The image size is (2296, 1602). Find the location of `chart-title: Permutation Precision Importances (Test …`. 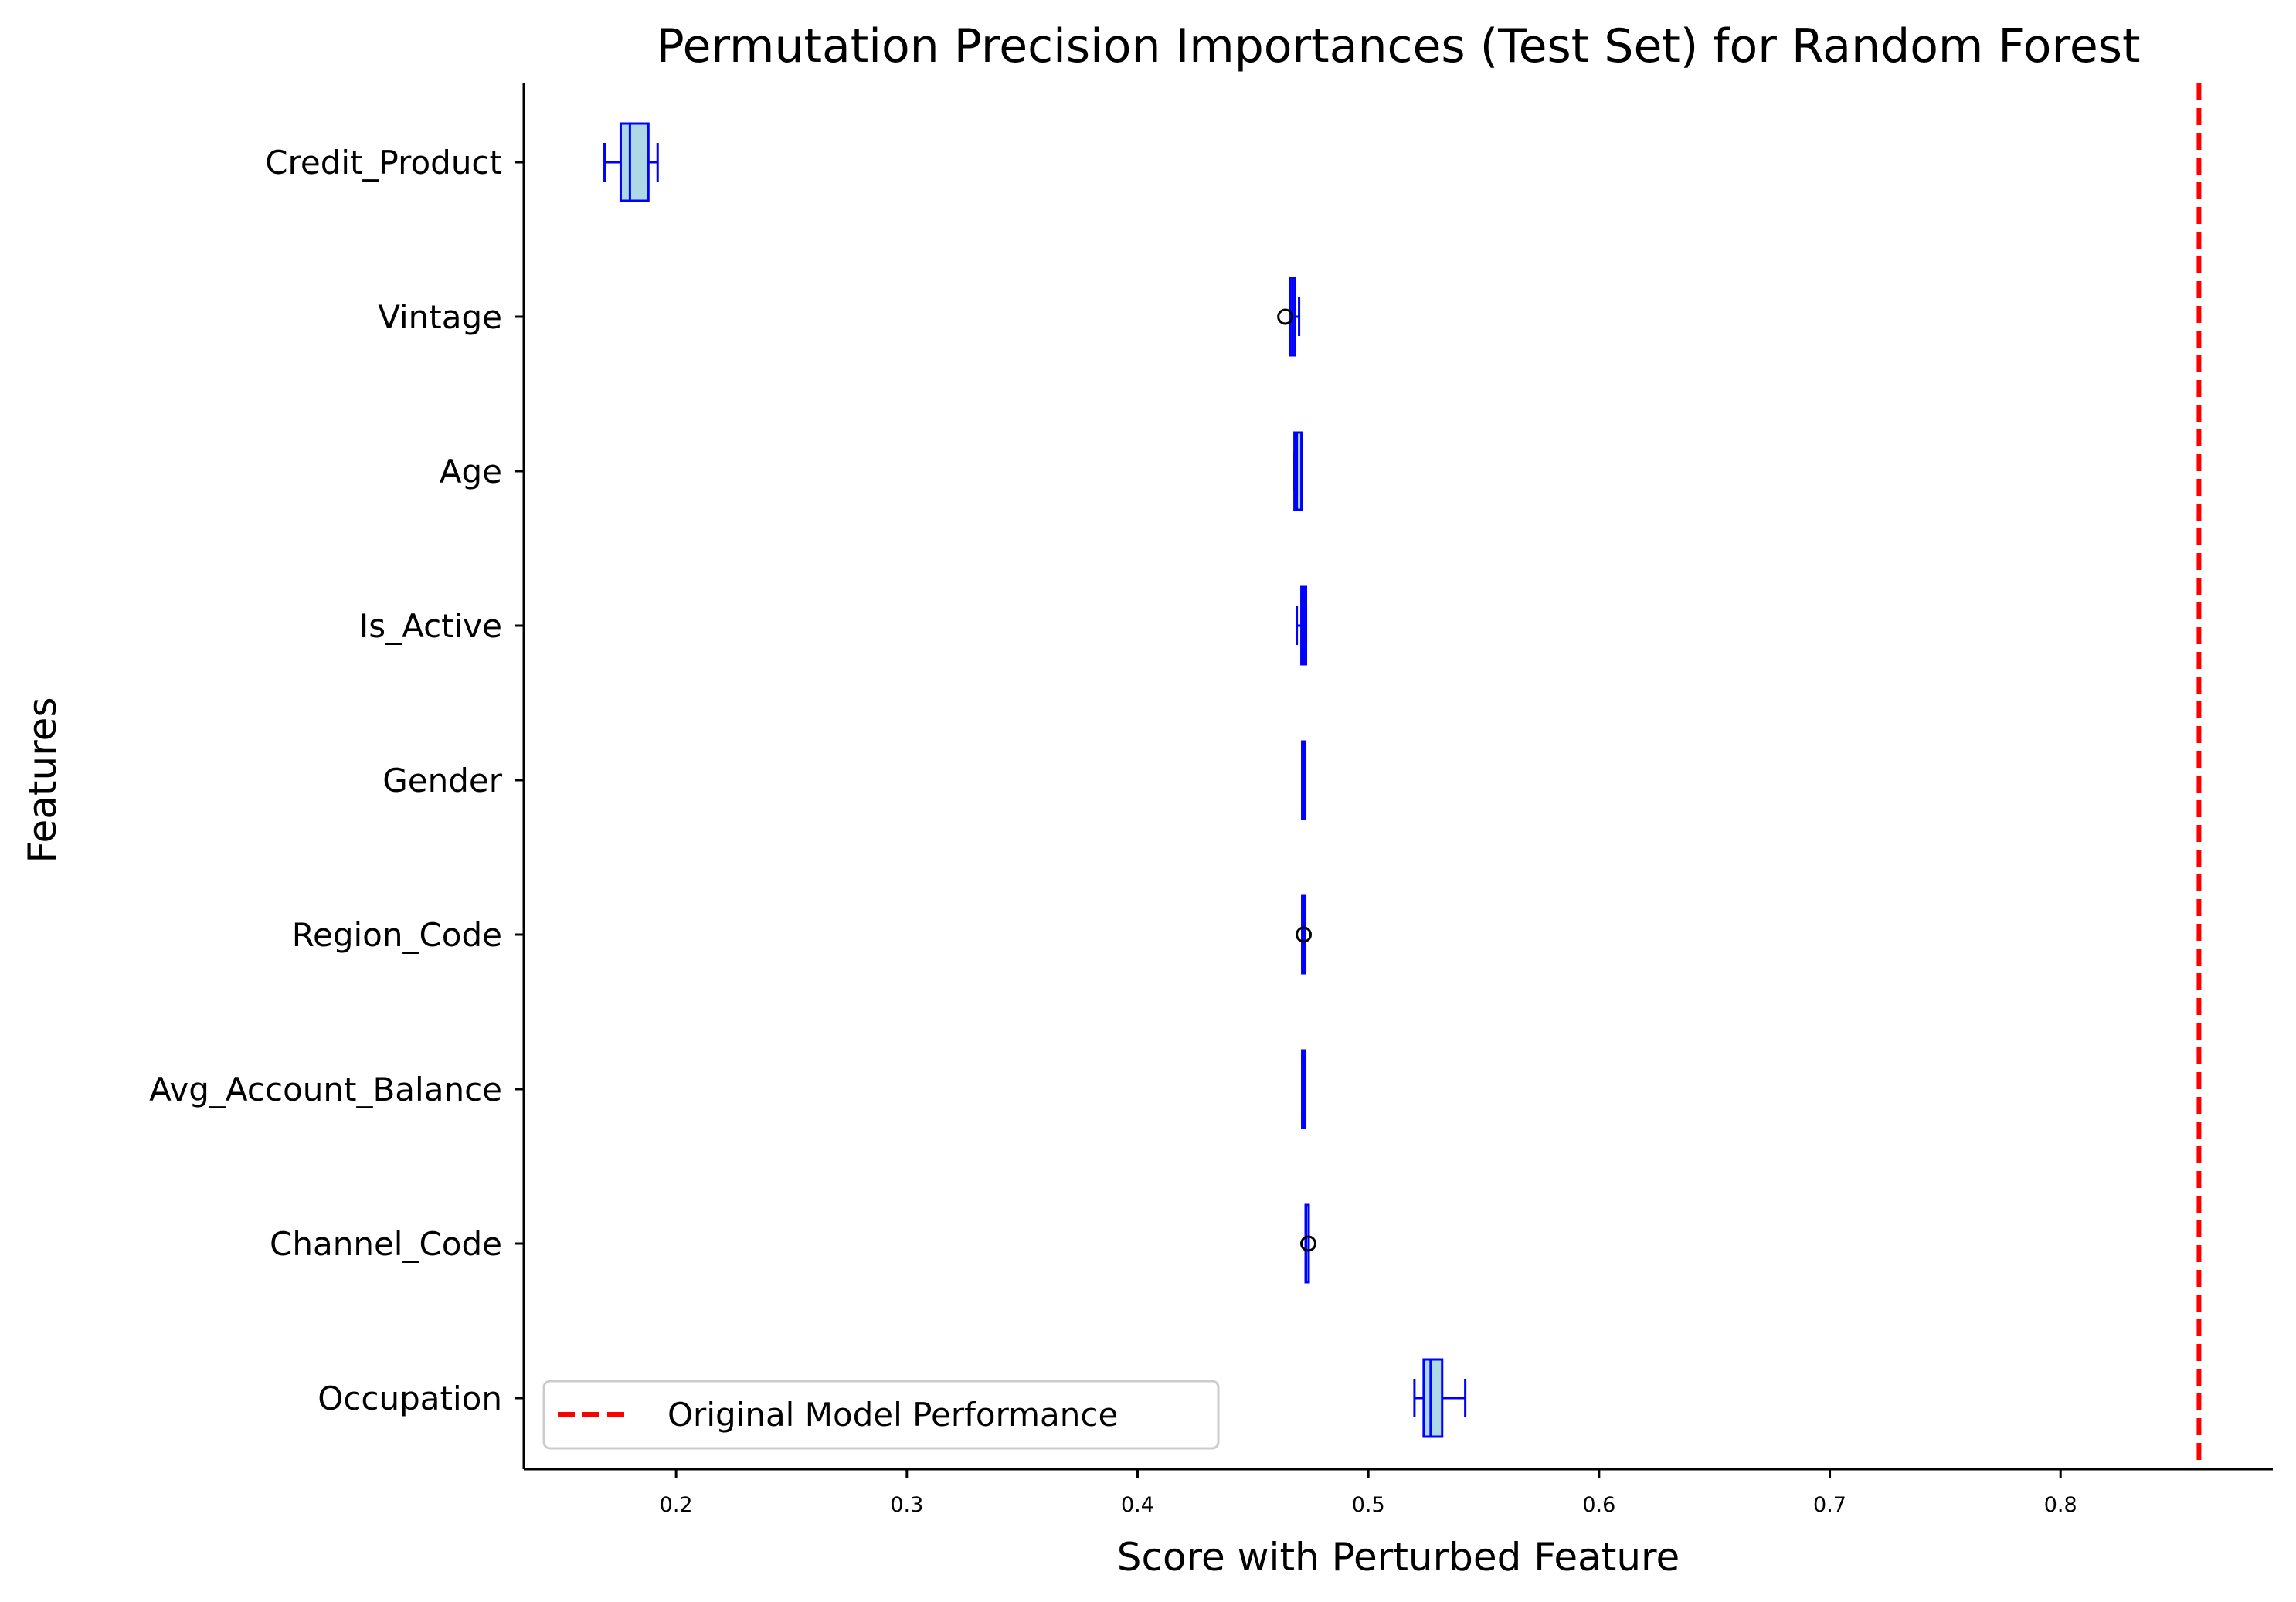

chart-title: Permutation Precision Importances (Test … is located at coordinates (1398, 46).